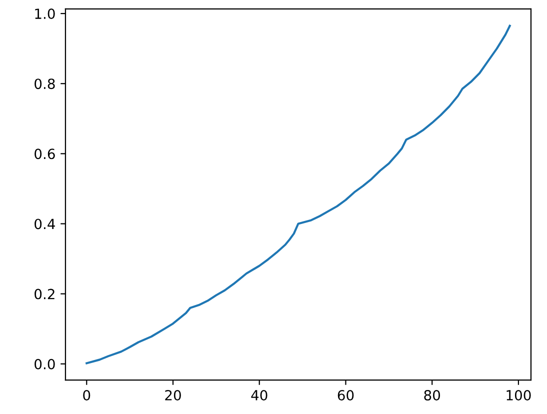  What do you see at coordinates (44, 224) in the screenshot?
I see `y-tick-label: 0.4` at bounding box center [44, 224].